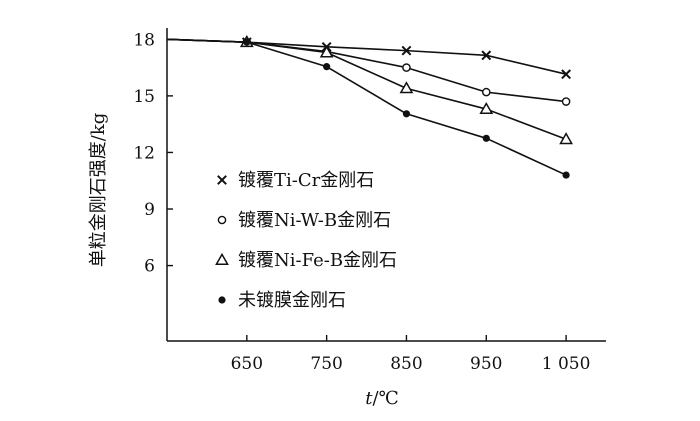 This screenshot has height=421, width=700. I want to click on y-tick-label: 18, so click(144, 40).